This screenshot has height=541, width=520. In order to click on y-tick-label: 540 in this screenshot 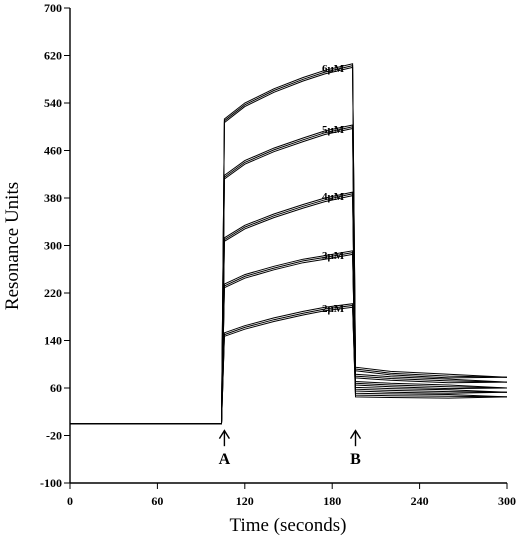, I will do `click(53, 103)`.